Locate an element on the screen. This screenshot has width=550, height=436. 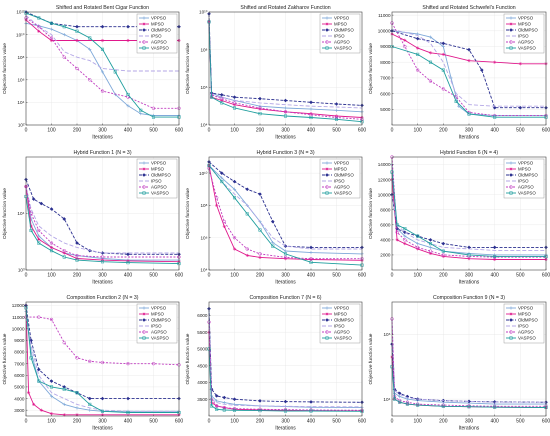
y-tick-label: 10⁸ is located at coordinates (203, 49).